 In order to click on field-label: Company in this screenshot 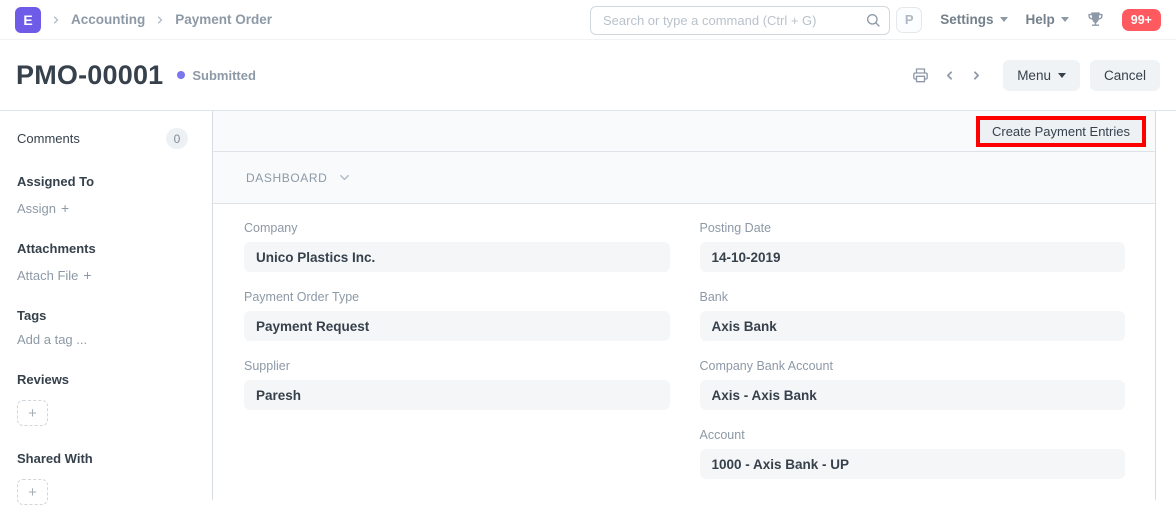, I will do `click(271, 228)`.